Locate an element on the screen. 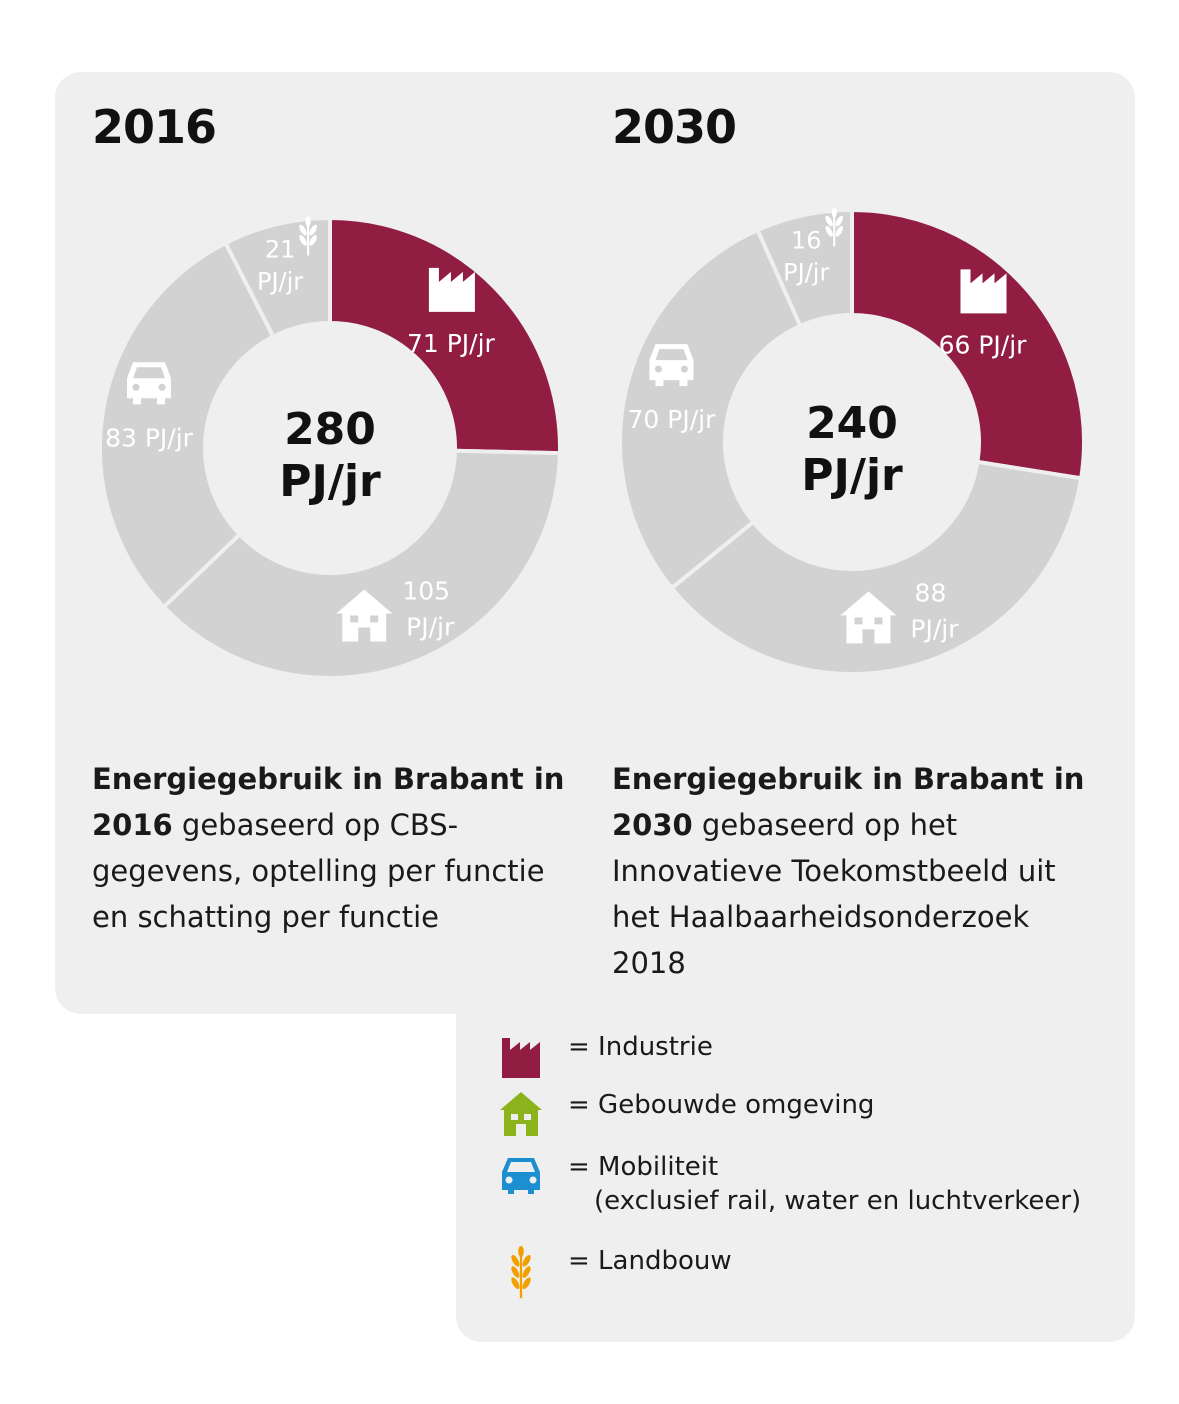 This screenshot has height=1404, width=1179. legend-item-industry: = Industrie is located at coordinates (605, 1055).